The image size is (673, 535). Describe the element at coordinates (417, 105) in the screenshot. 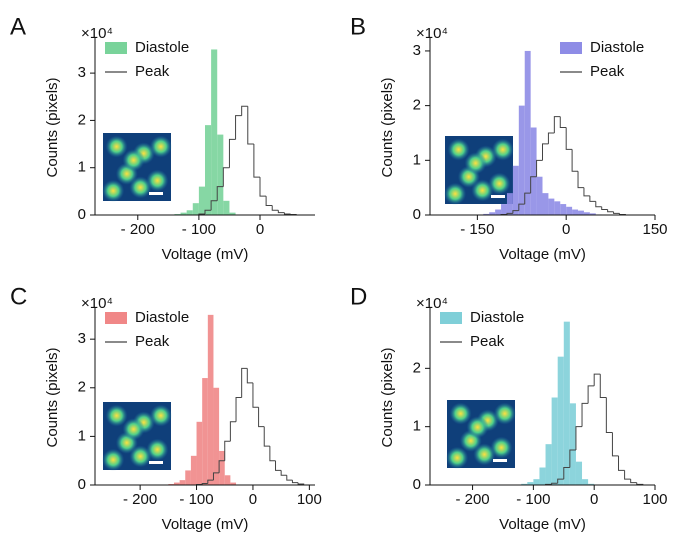

I see `y-tick-label: 2` at that location.